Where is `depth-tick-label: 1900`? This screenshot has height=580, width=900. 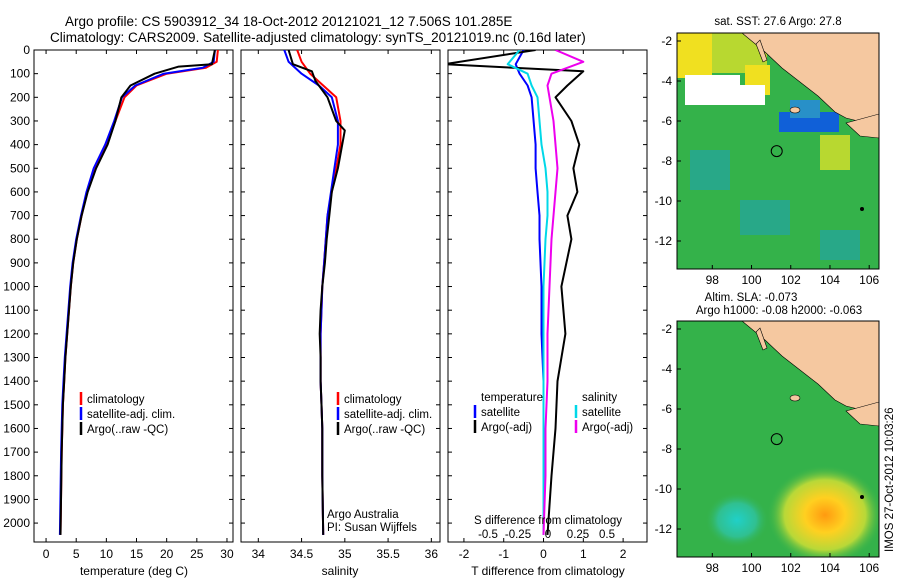
depth-tick-label: 1900 is located at coordinates (16, 499).